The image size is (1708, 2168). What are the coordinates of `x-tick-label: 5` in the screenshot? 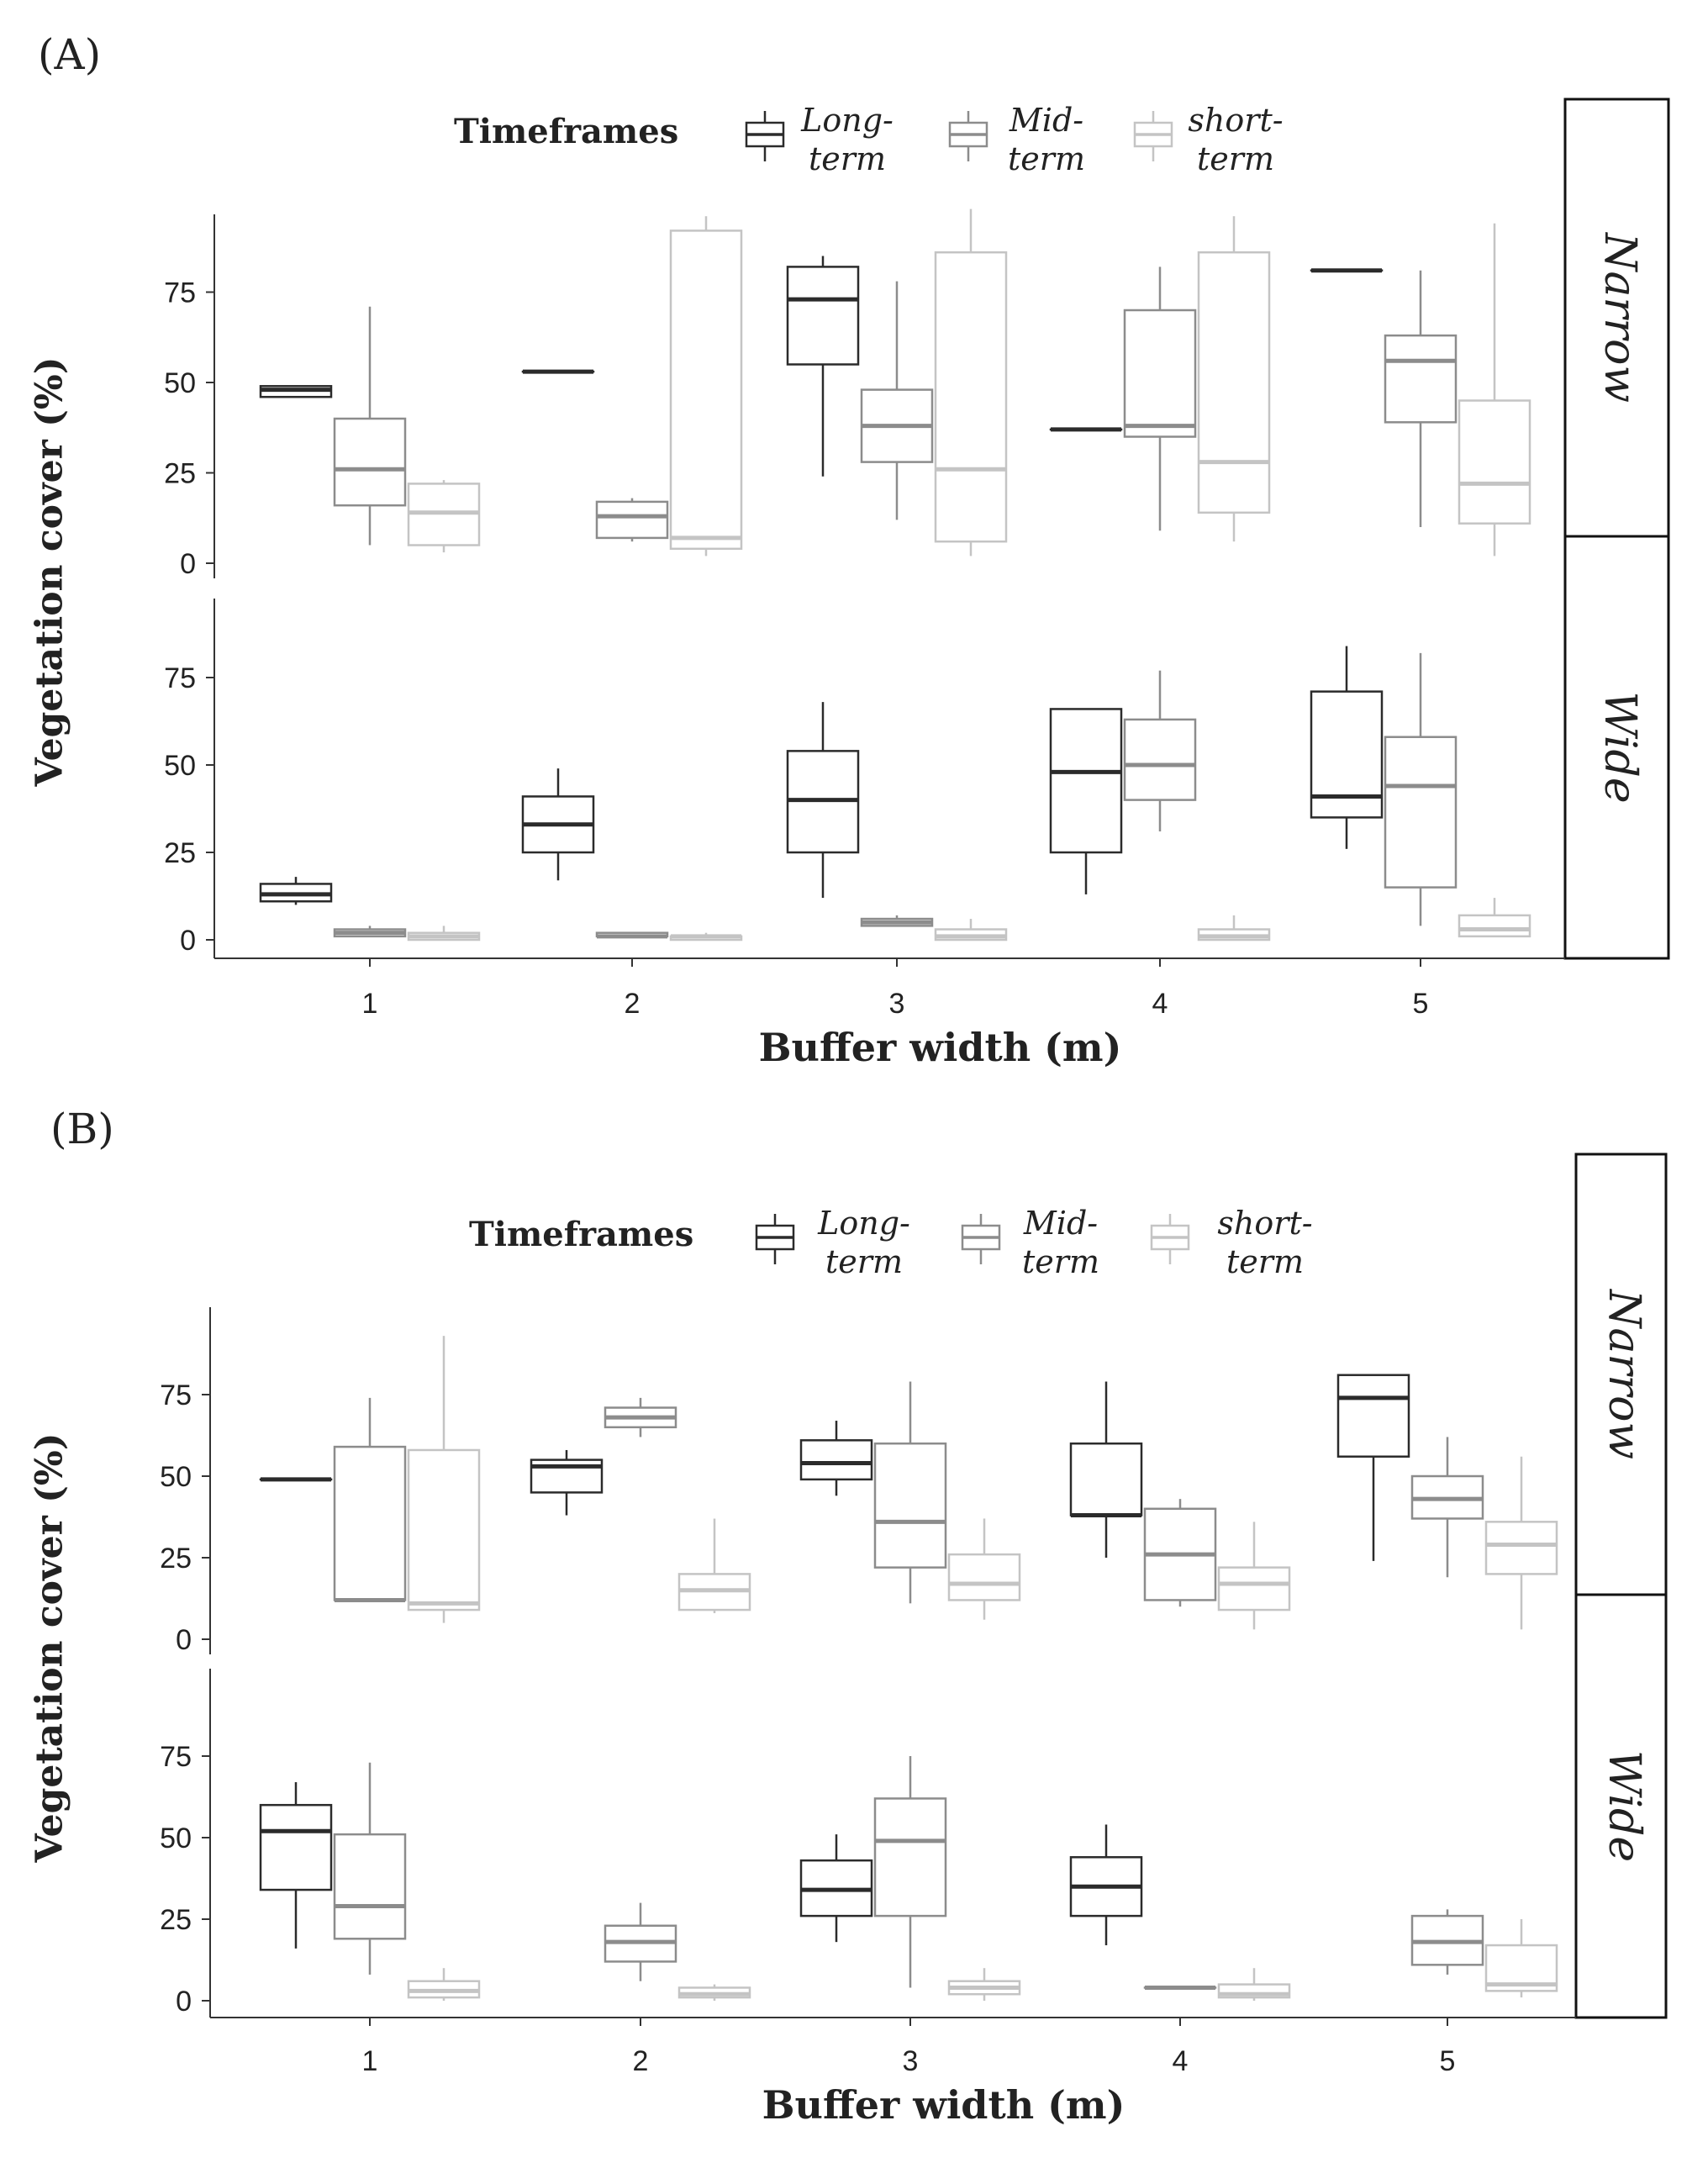 It's located at (1421, 1004).